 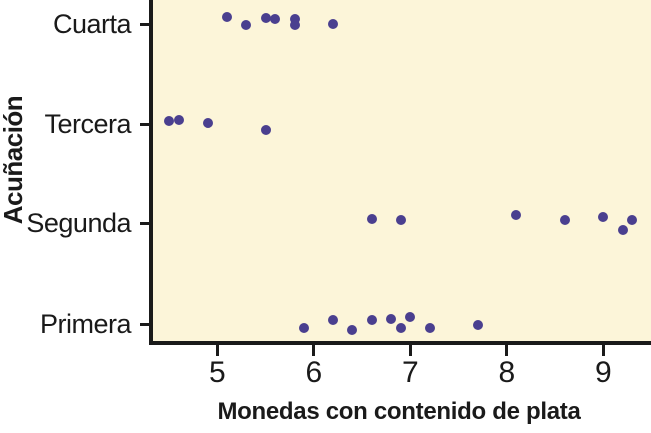 What do you see at coordinates (78, 223) in the screenshot?
I see `y-category-label-segunda: Segunda` at bounding box center [78, 223].